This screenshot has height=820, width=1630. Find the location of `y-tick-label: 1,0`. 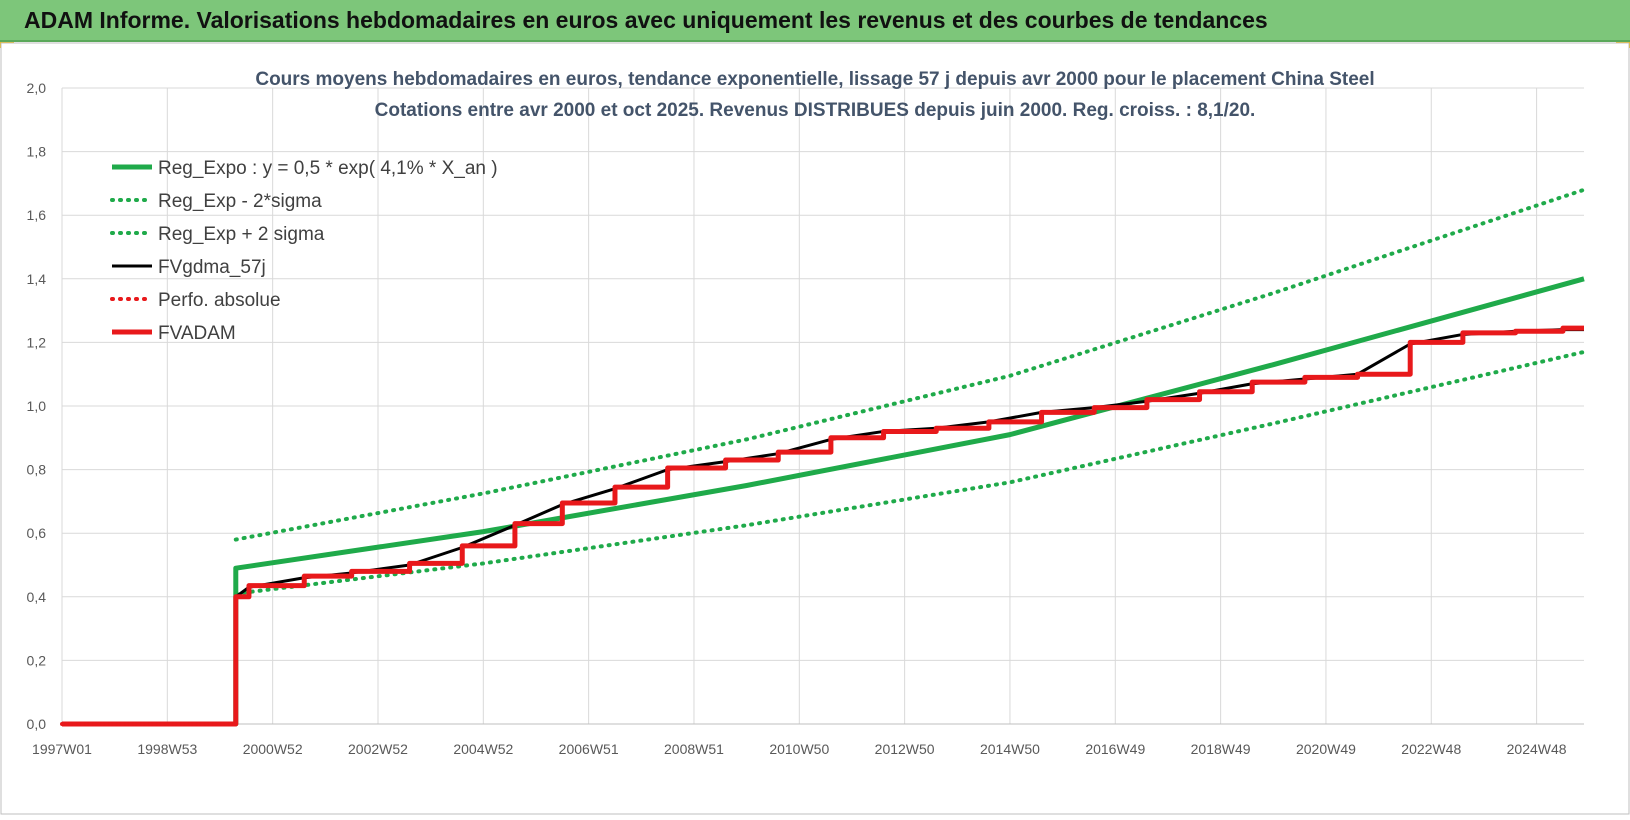

y-tick-label: 1,0 is located at coordinates (37, 406).